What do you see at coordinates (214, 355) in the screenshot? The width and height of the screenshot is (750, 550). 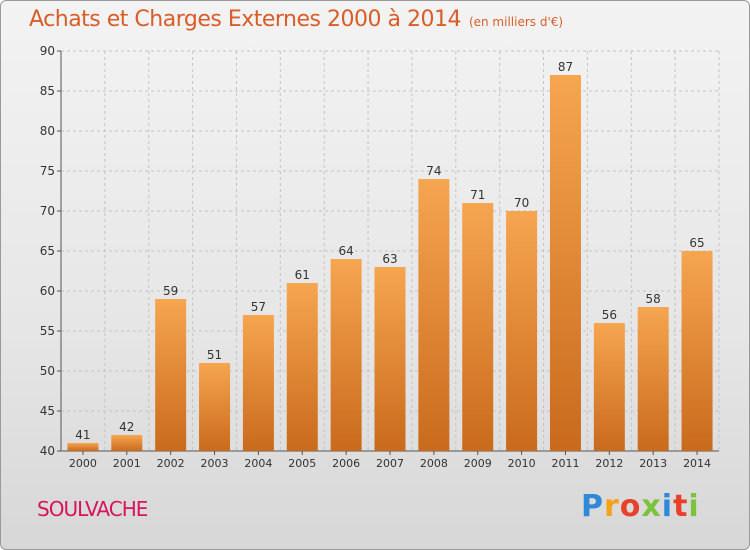 I see `value-label-2003: 51` at bounding box center [214, 355].